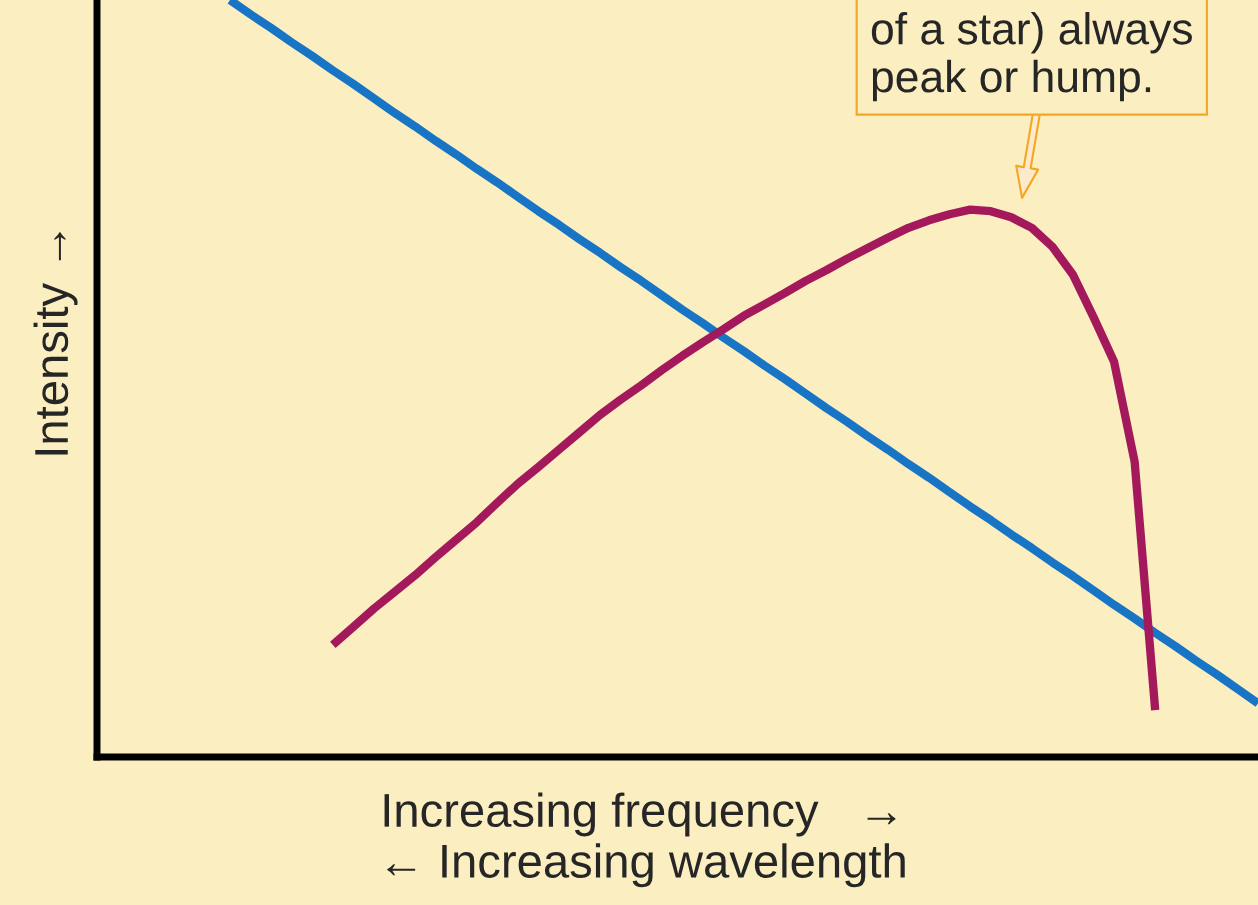 This screenshot has width=1258, height=905. What do you see at coordinates (644, 840) in the screenshot?
I see `x-axis-title: Increasing frequency → ← Increasing wavelength` at bounding box center [644, 840].